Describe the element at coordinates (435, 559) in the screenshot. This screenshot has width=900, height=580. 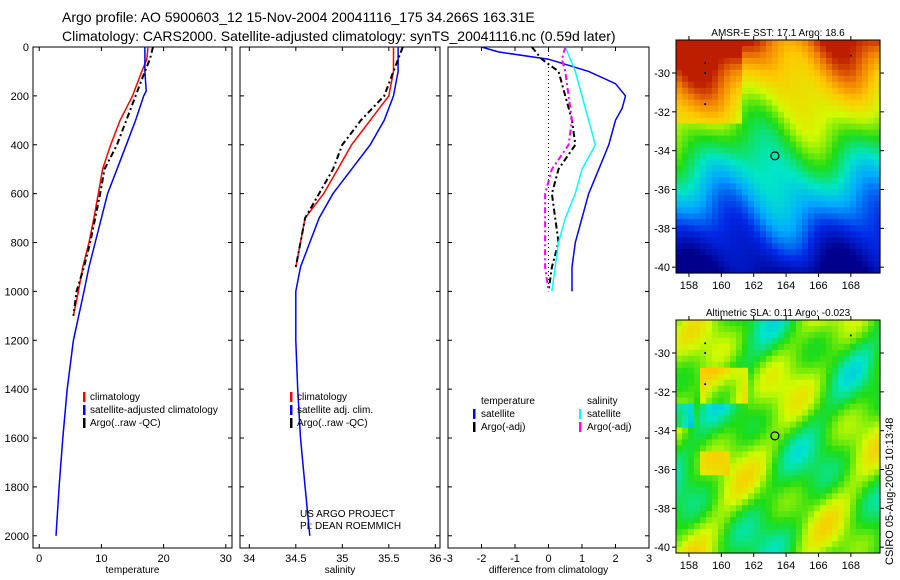
I see `x-tick-label: 36` at that location.